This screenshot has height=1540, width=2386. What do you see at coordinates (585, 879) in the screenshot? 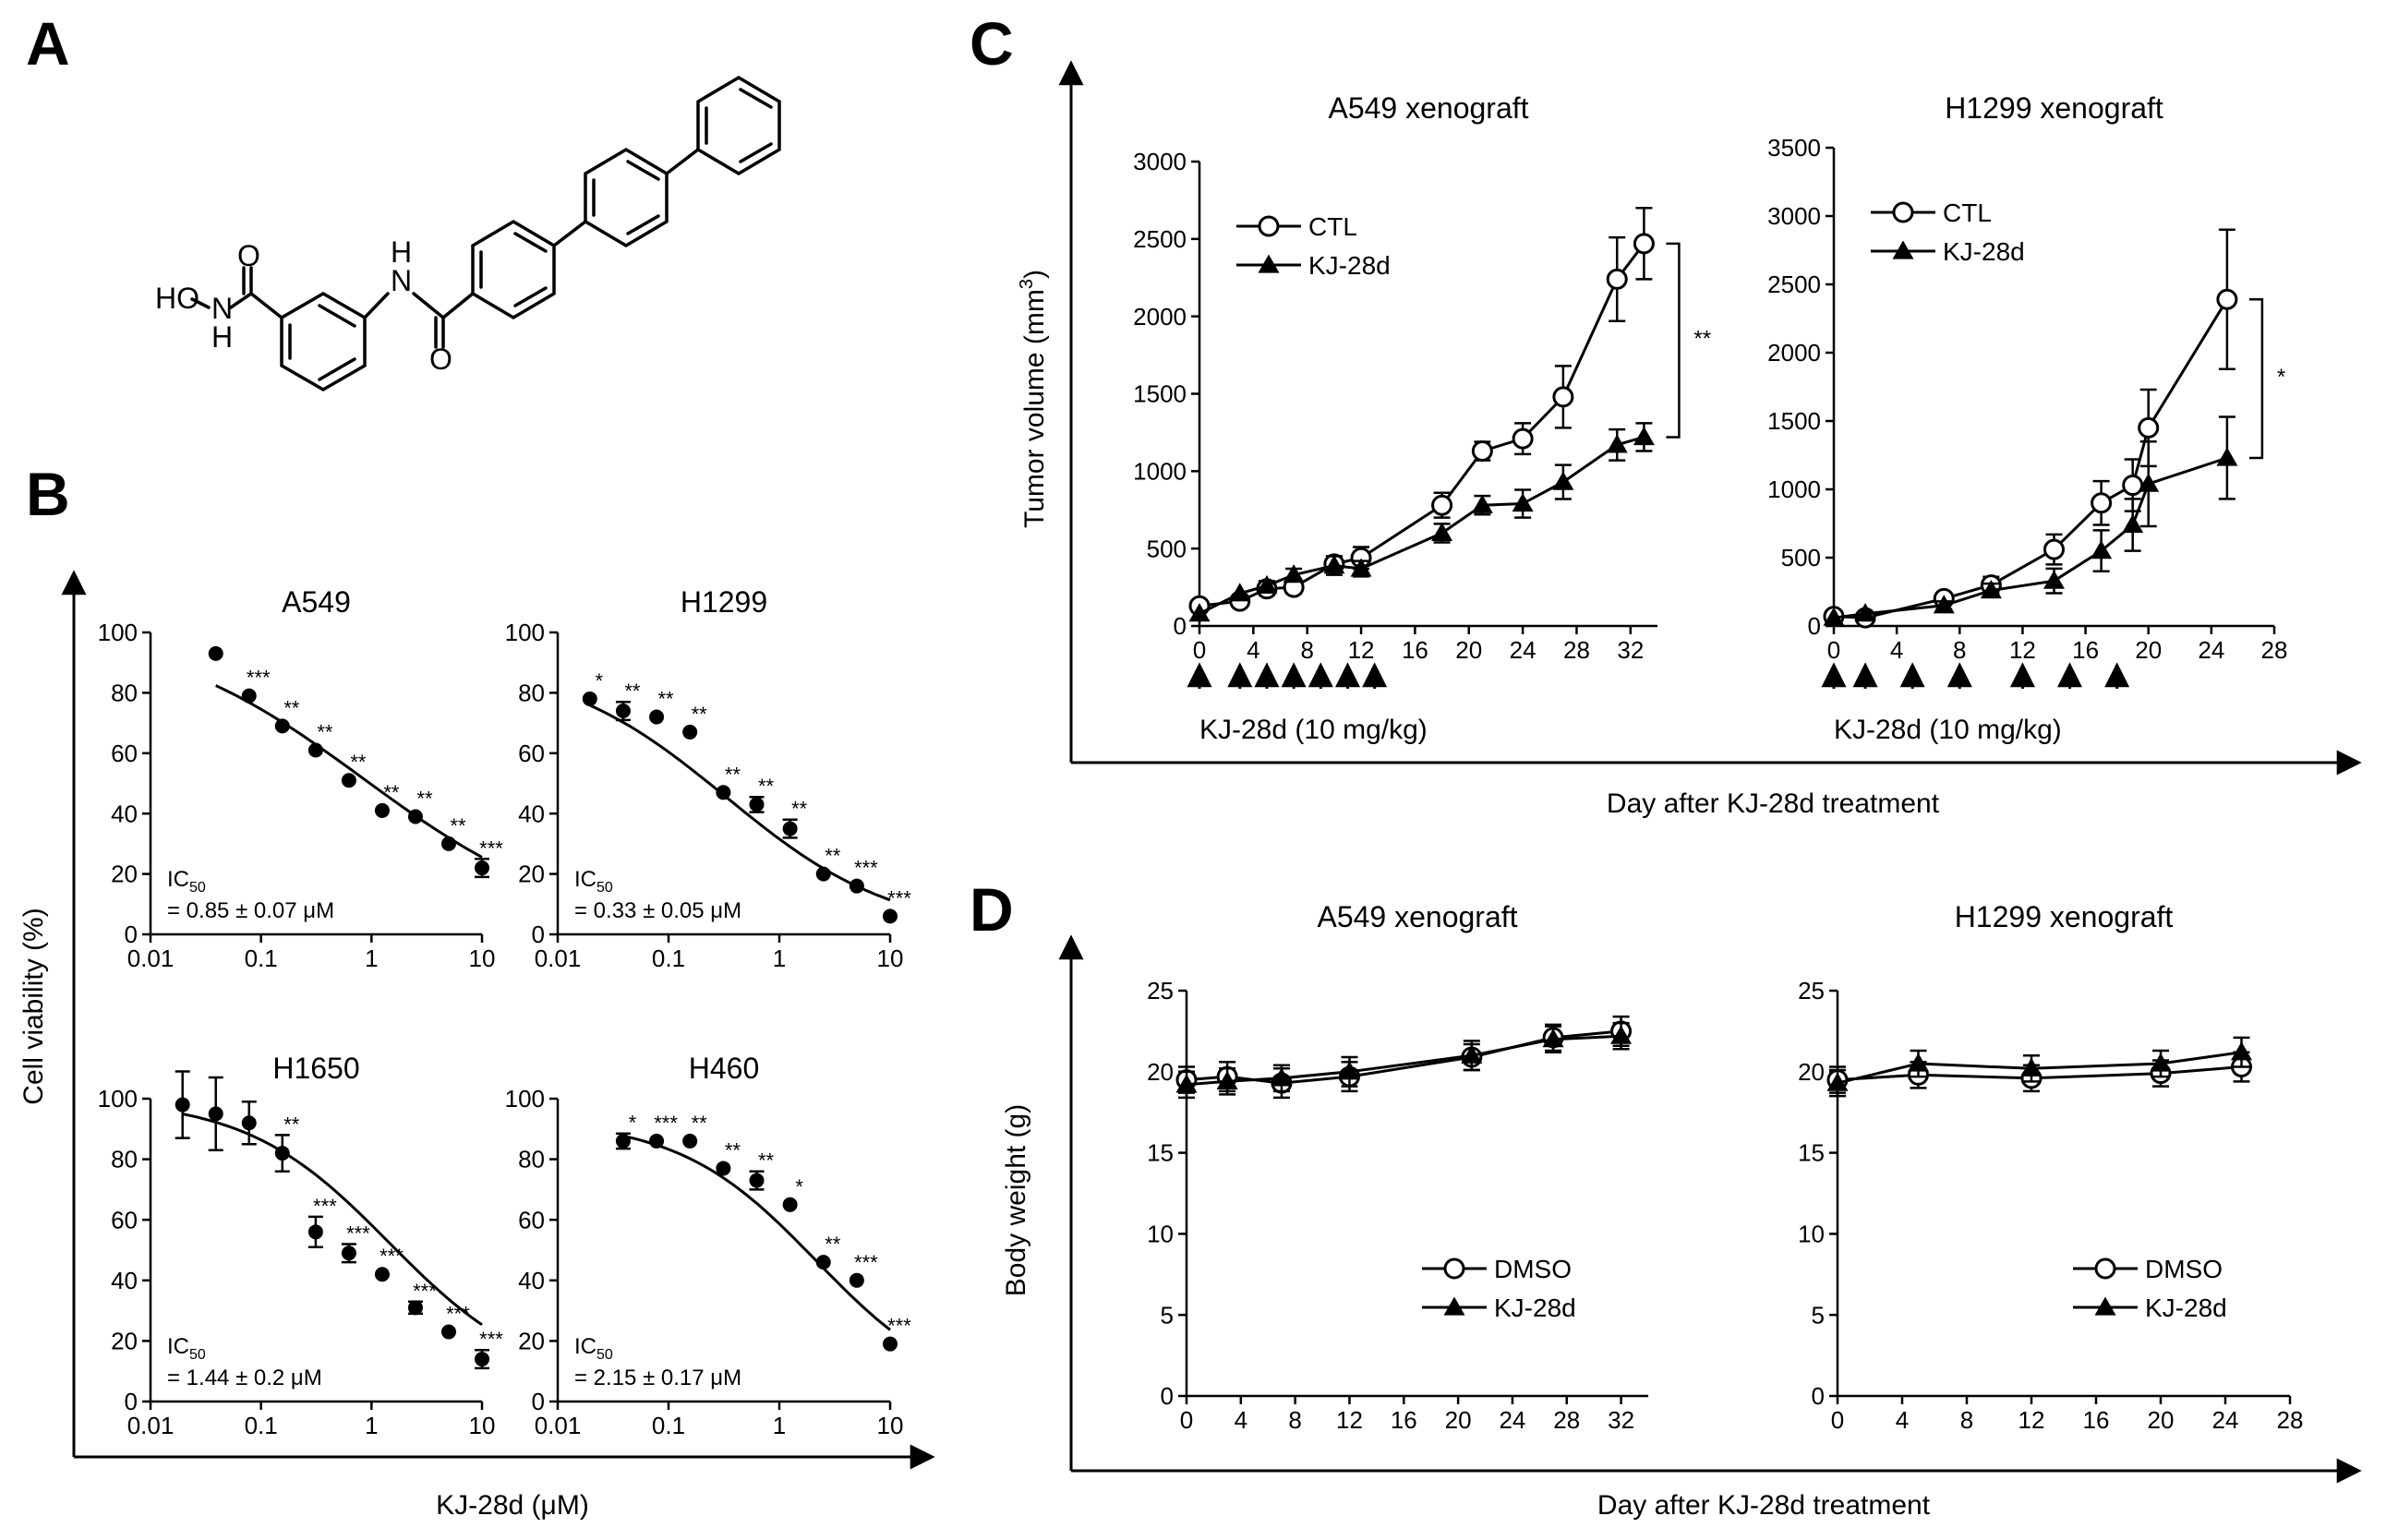
I see `ic50-label-ic: IC` at bounding box center [585, 879].